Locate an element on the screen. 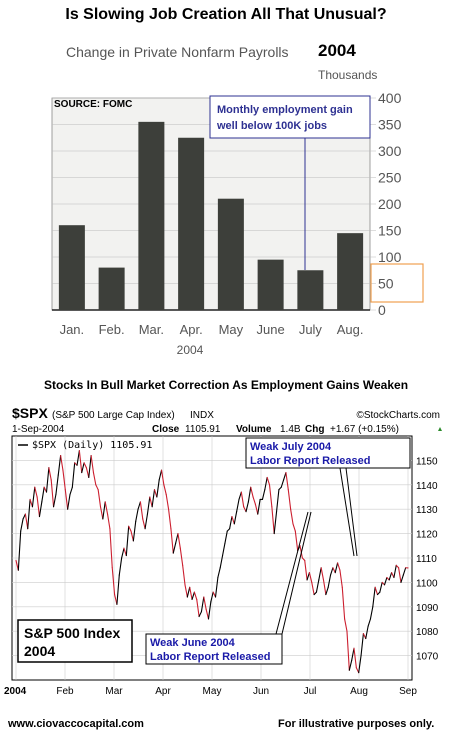 The height and width of the screenshot is (744, 452). spx-x-ticks: 2004 Feb Mar Apr May Jun Jul Aug Sep is located at coordinates (210, 691).